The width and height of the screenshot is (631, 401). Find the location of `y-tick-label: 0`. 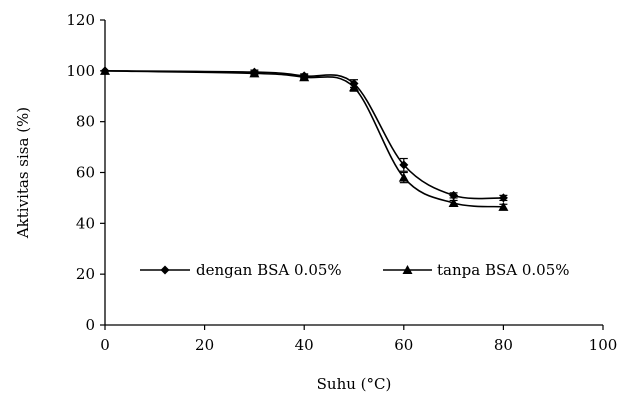

y-tick-label: 0 is located at coordinates (90, 325).